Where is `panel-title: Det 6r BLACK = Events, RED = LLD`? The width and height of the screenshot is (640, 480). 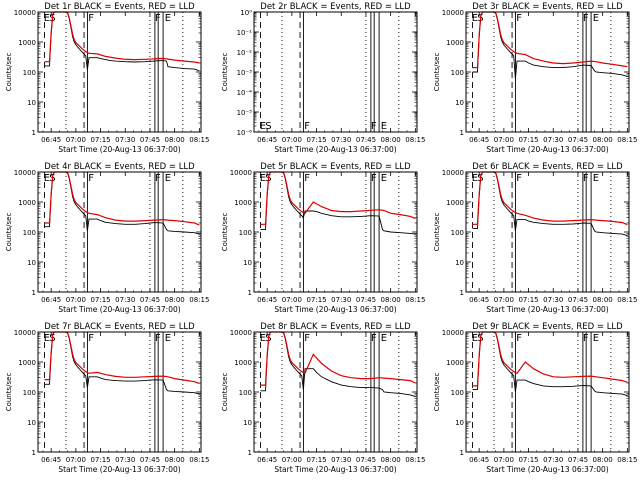 panel-title: Det 6r BLACK = Events, RED = LLD is located at coordinates (547, 167).